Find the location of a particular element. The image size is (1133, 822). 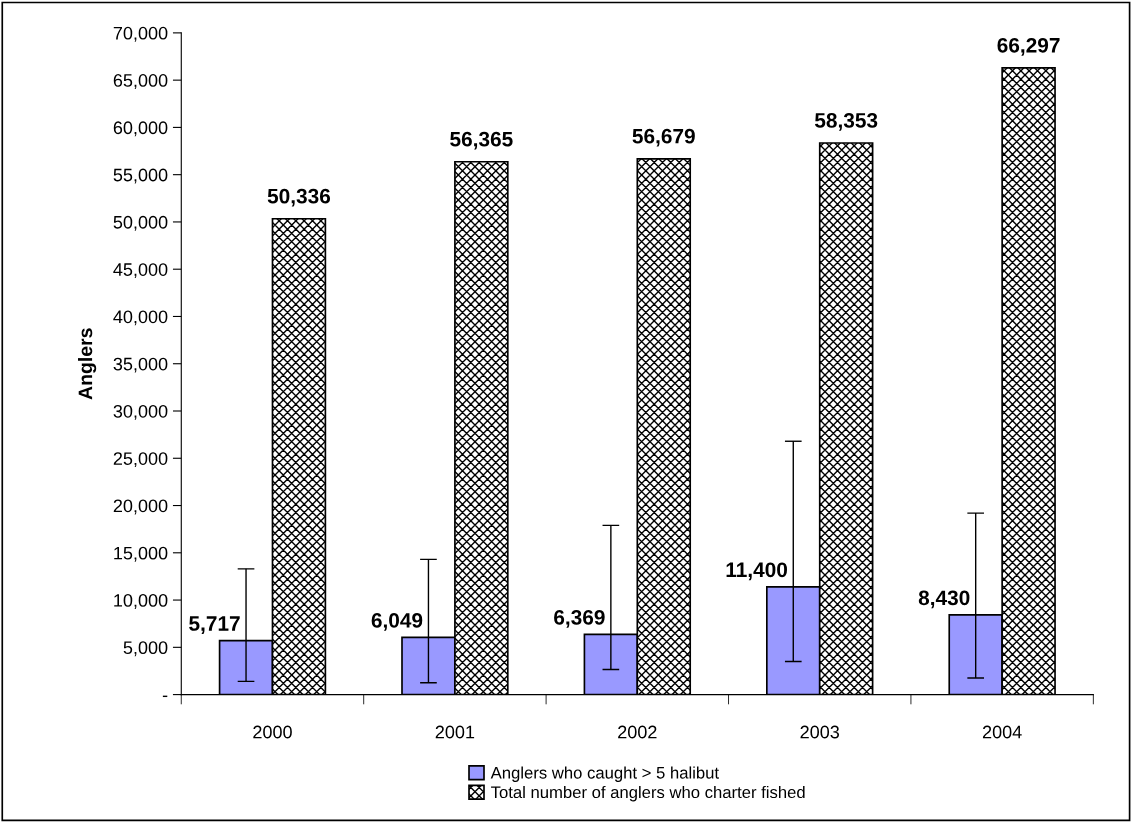

y-tick-label: 55,000 is located at coordinates (140, 176).